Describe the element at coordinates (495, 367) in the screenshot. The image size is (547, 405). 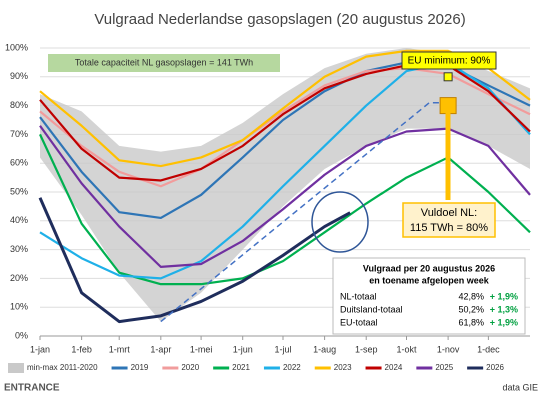
I see `legend-label: 2026` at that location.